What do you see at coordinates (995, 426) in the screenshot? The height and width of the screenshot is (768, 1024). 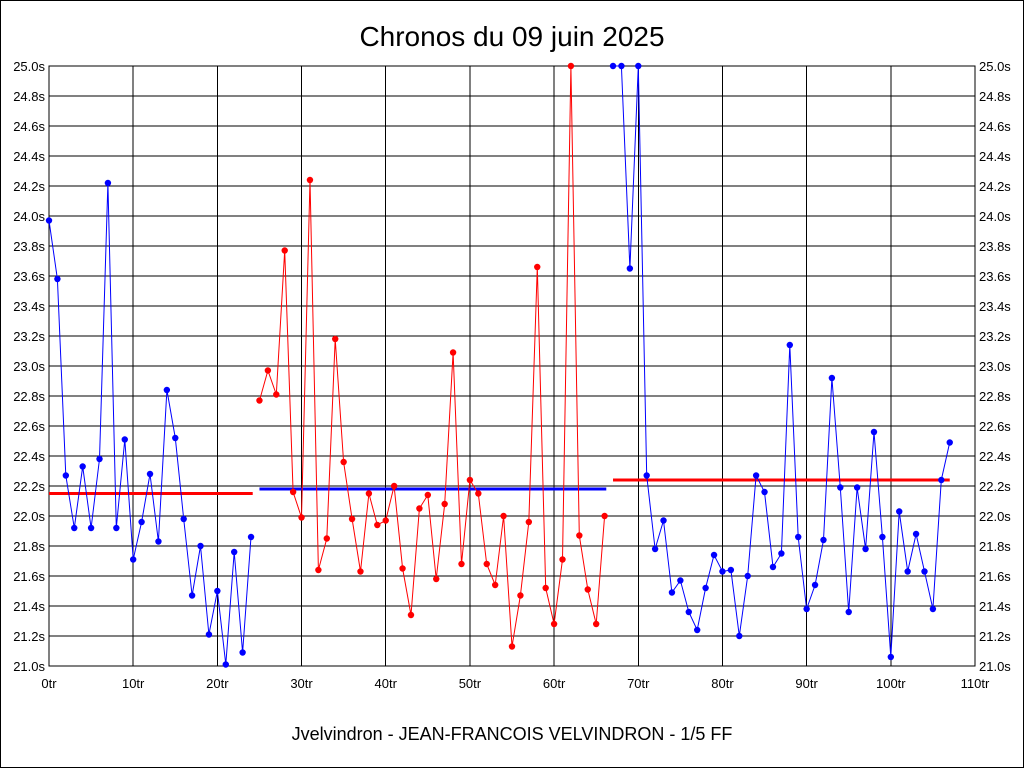 I see `y-tick-label-right: 22.6s` at bounding box center [995, 426].